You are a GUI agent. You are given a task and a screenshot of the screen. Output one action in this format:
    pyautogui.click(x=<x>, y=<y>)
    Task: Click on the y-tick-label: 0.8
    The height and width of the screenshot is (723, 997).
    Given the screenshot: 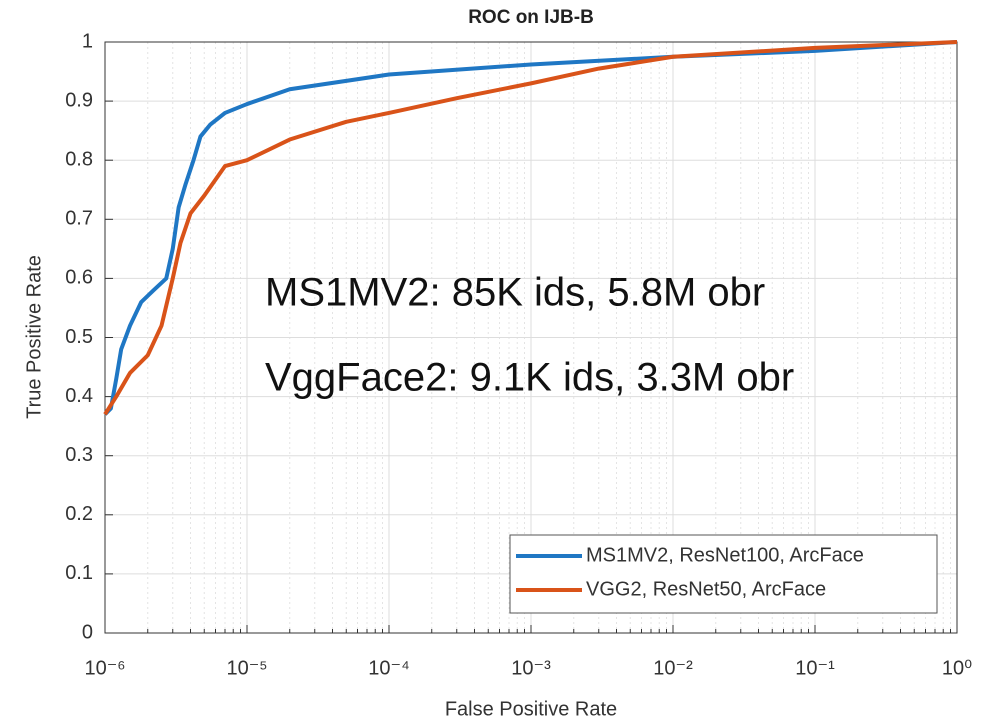 What is the action you would take?
    pyautogui.click(x=79, y=159)
    